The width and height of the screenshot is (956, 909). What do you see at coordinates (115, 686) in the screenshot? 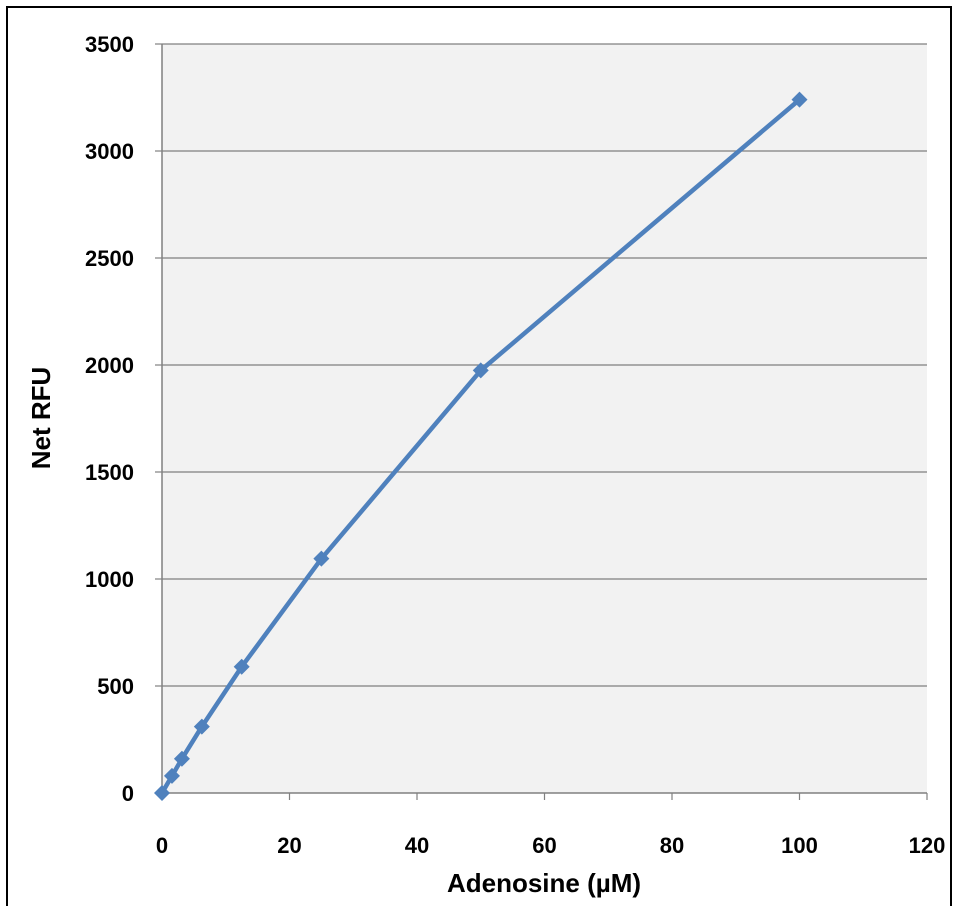
I see `y-tick-label: 500` at bounding box center [115, 686].